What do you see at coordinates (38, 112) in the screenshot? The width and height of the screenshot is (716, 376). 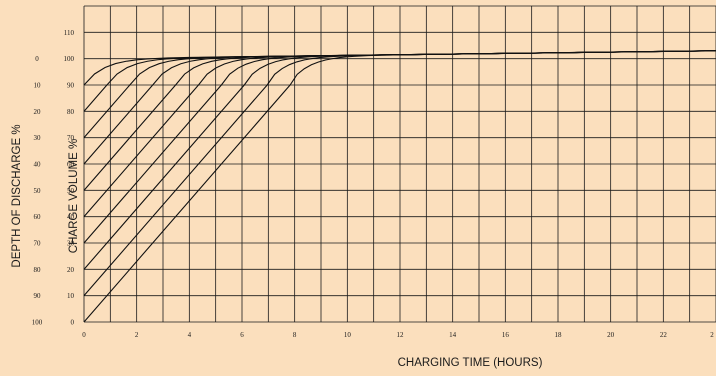 I see `y2-tick-label: 20` at bounding box center [38, 112].